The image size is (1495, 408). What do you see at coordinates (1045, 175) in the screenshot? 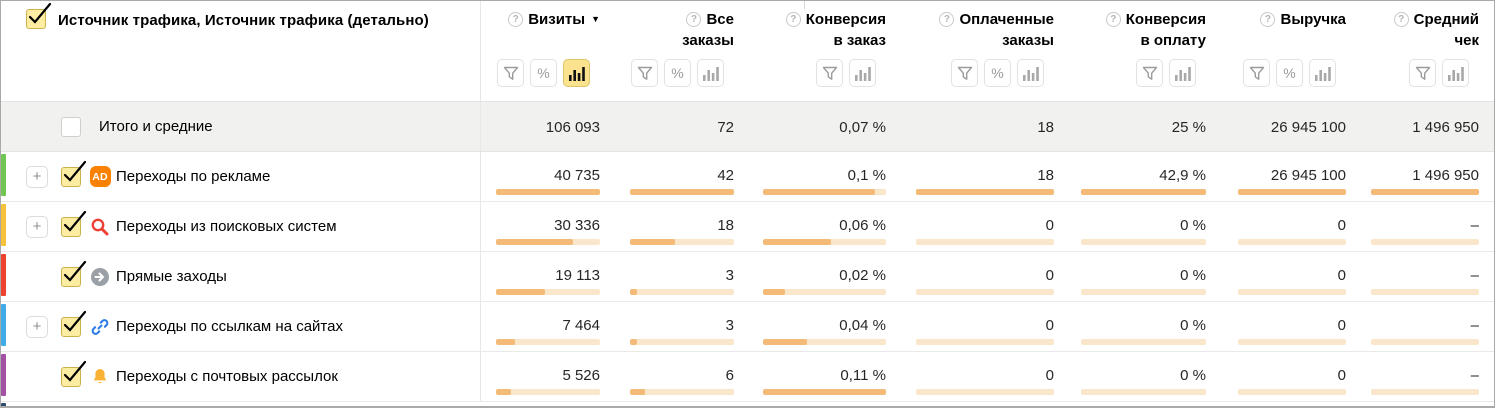
I see `cell-value: 18` at bounding box center [1045, 175].